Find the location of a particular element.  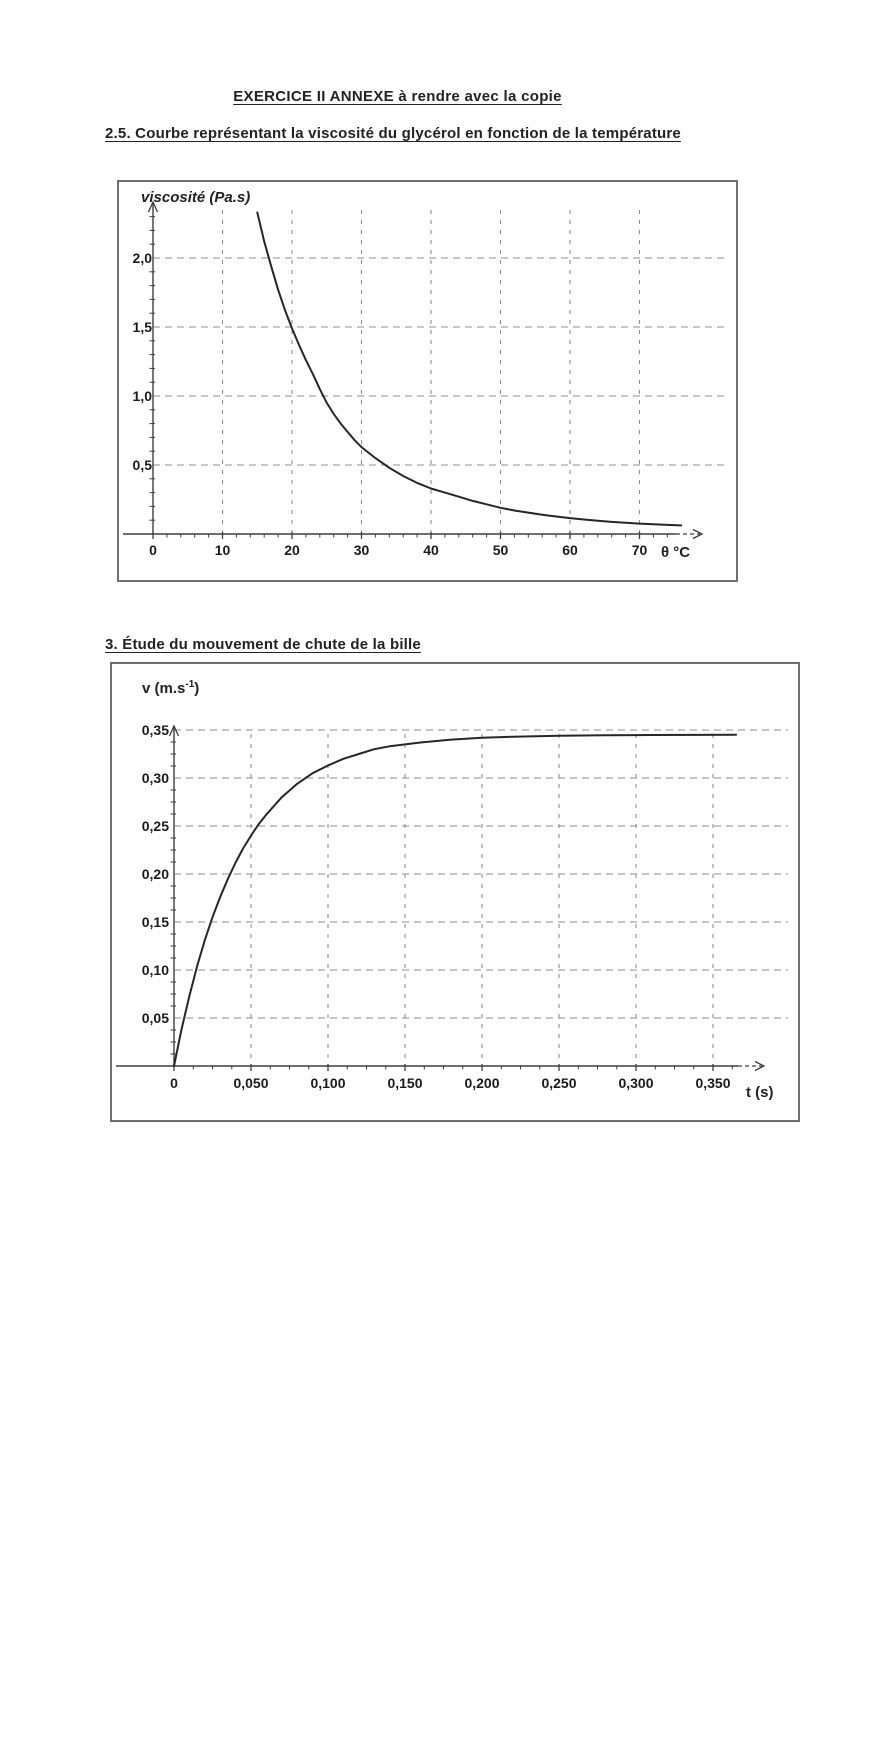

y-tick-label: 0,20 is located at coordinates (155, 874).